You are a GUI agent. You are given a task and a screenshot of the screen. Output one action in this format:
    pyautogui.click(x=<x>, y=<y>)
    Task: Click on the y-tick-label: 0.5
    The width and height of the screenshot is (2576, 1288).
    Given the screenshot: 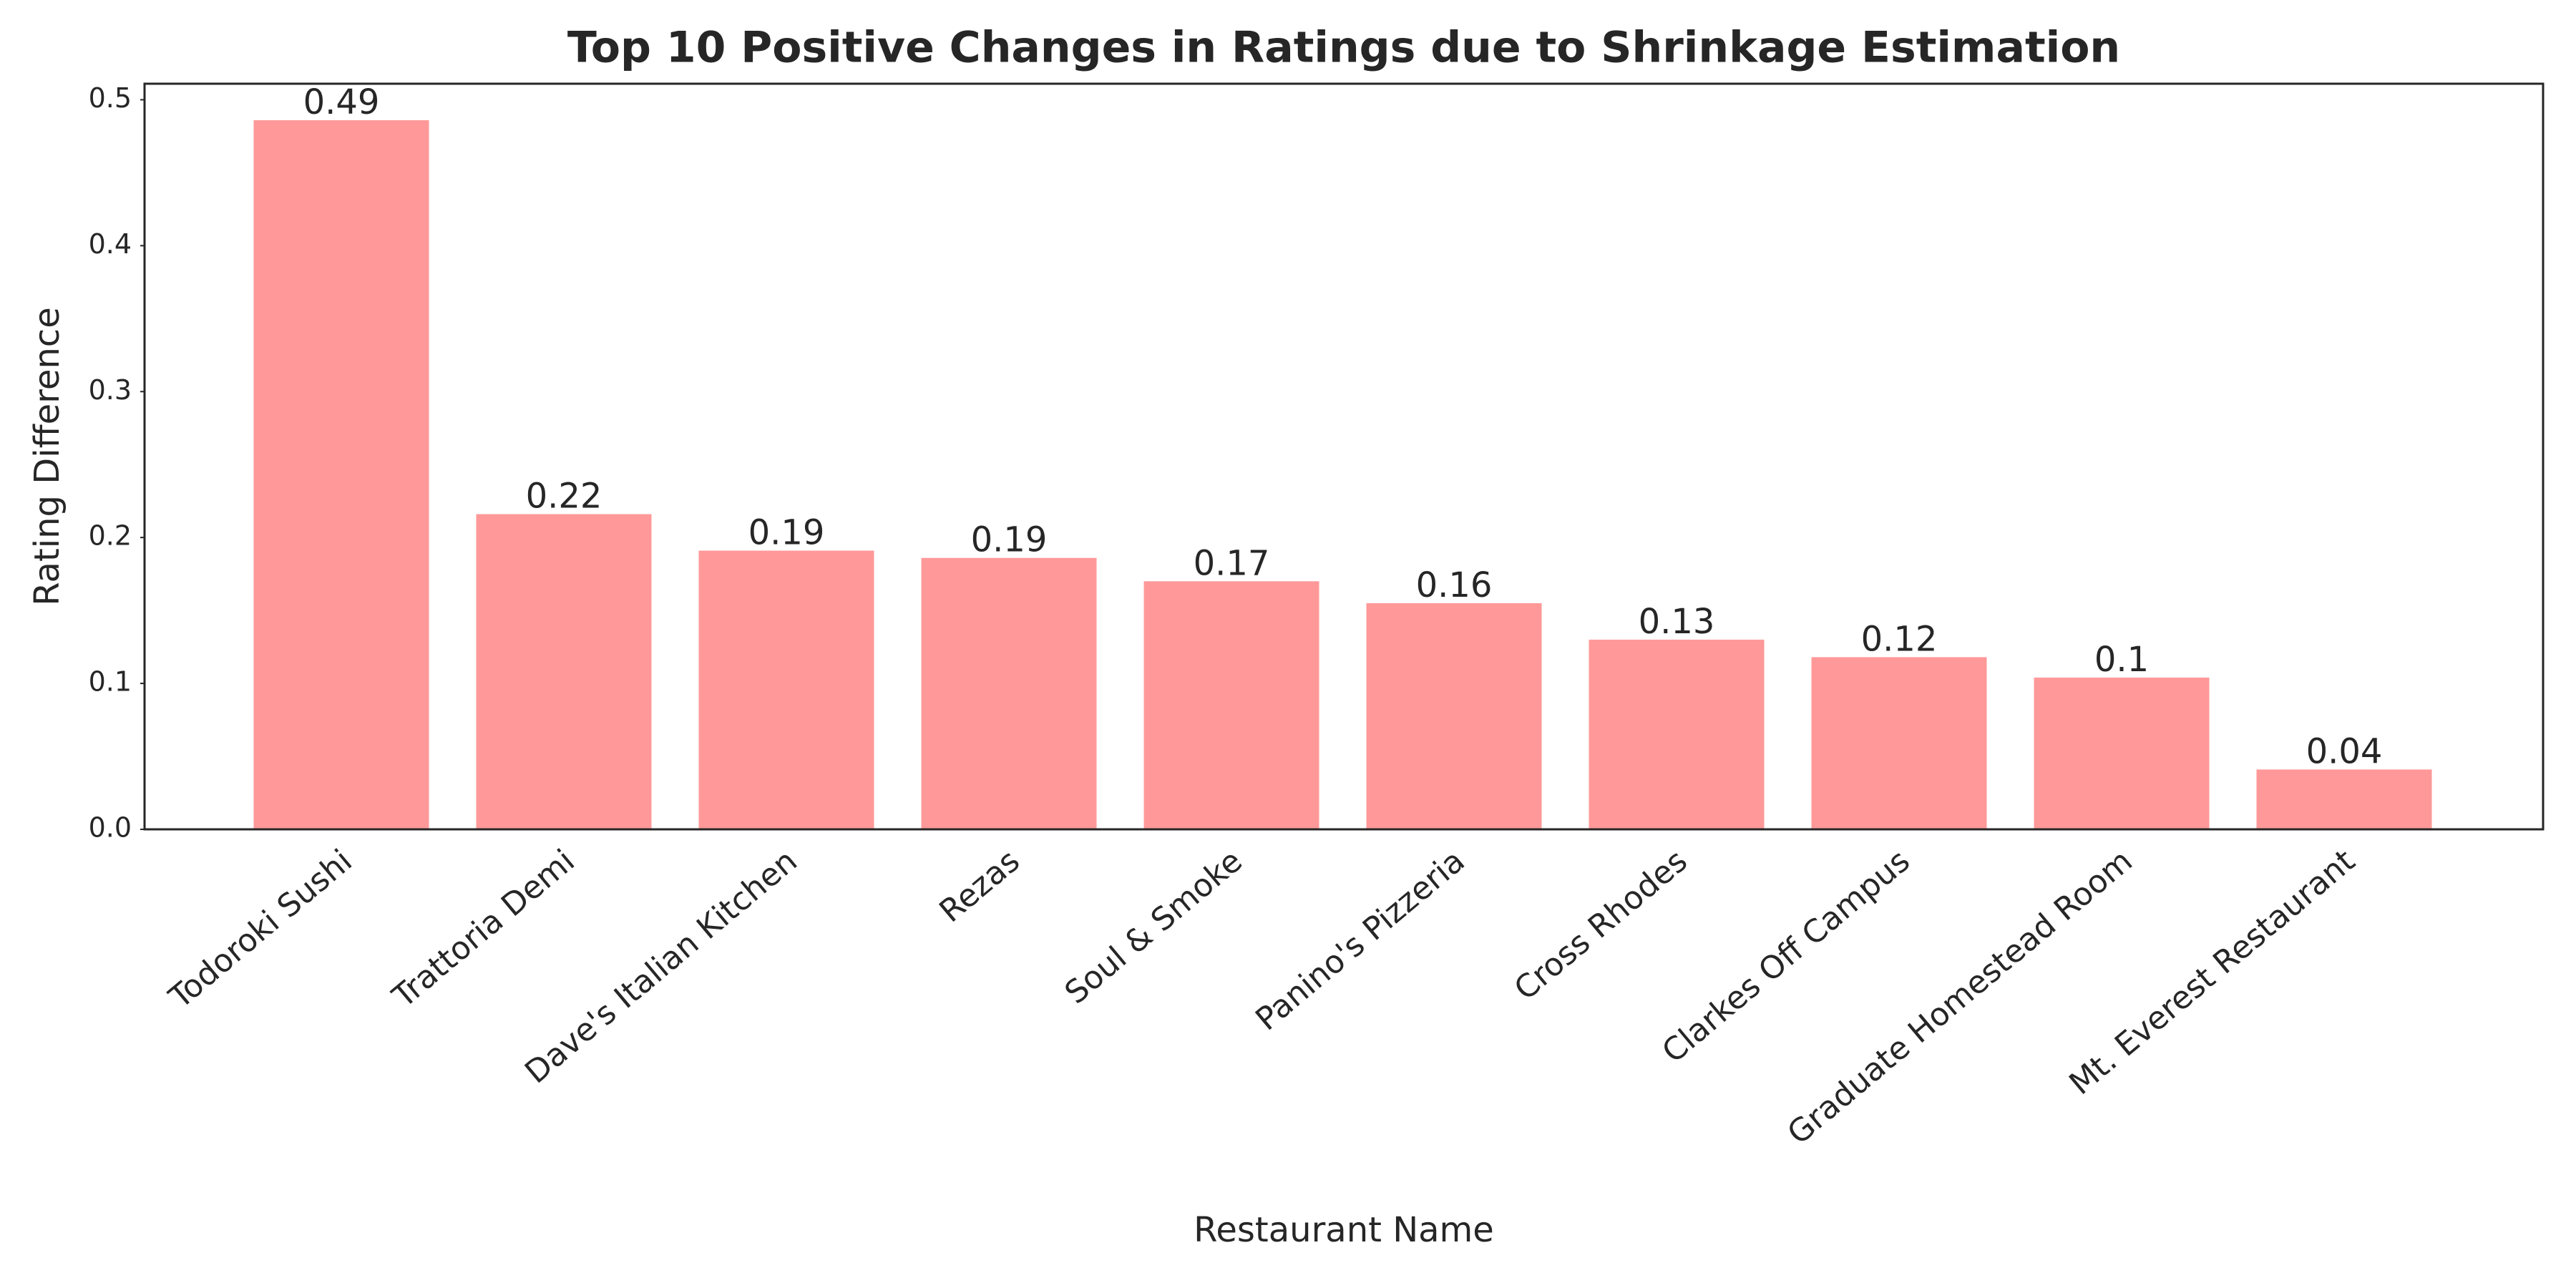 What is the action you would take?
    pyautogui.click(x=110, y=98)
    